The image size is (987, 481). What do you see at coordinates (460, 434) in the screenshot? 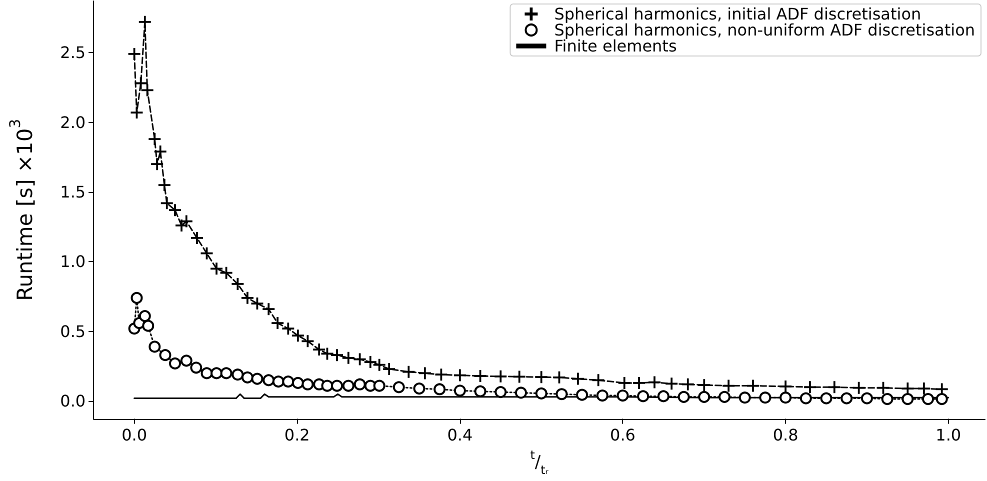
I see `x-tick-label: 0.4` at bounding box center [460, 434].